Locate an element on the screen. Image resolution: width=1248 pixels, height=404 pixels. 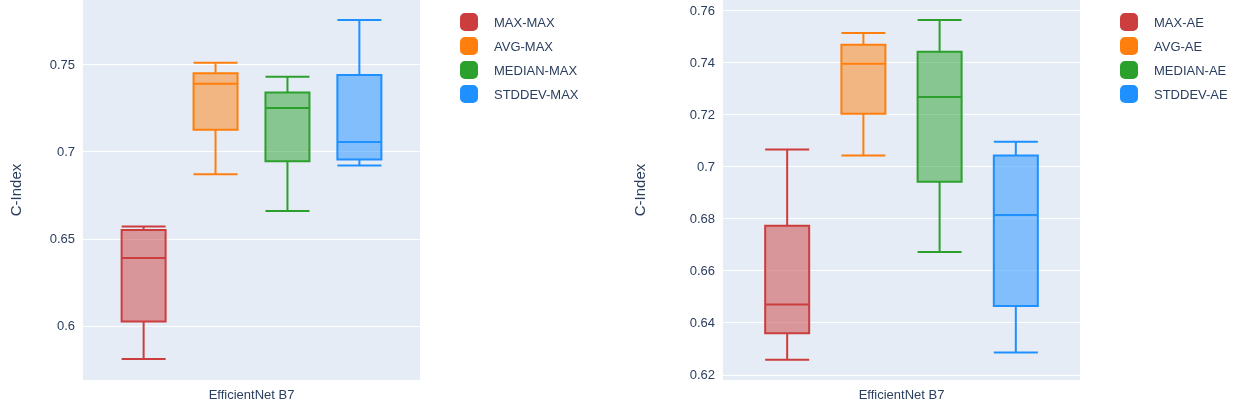
y-tick-label: 0.76 is located at coordinates (702, 10).